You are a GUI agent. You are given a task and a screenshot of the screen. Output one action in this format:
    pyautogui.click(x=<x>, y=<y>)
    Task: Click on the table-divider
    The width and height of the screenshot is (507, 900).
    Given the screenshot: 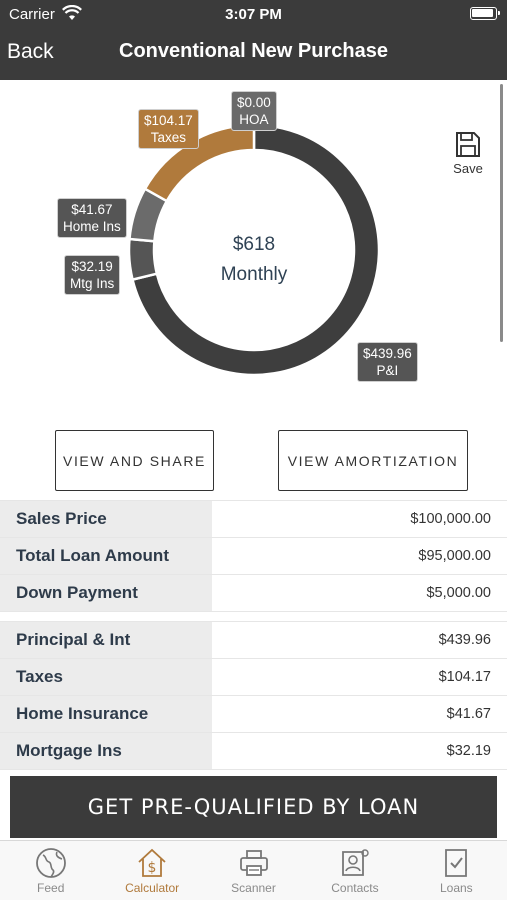 What is the action you would take?
    pyautogui.click(x=253, y=617)
    